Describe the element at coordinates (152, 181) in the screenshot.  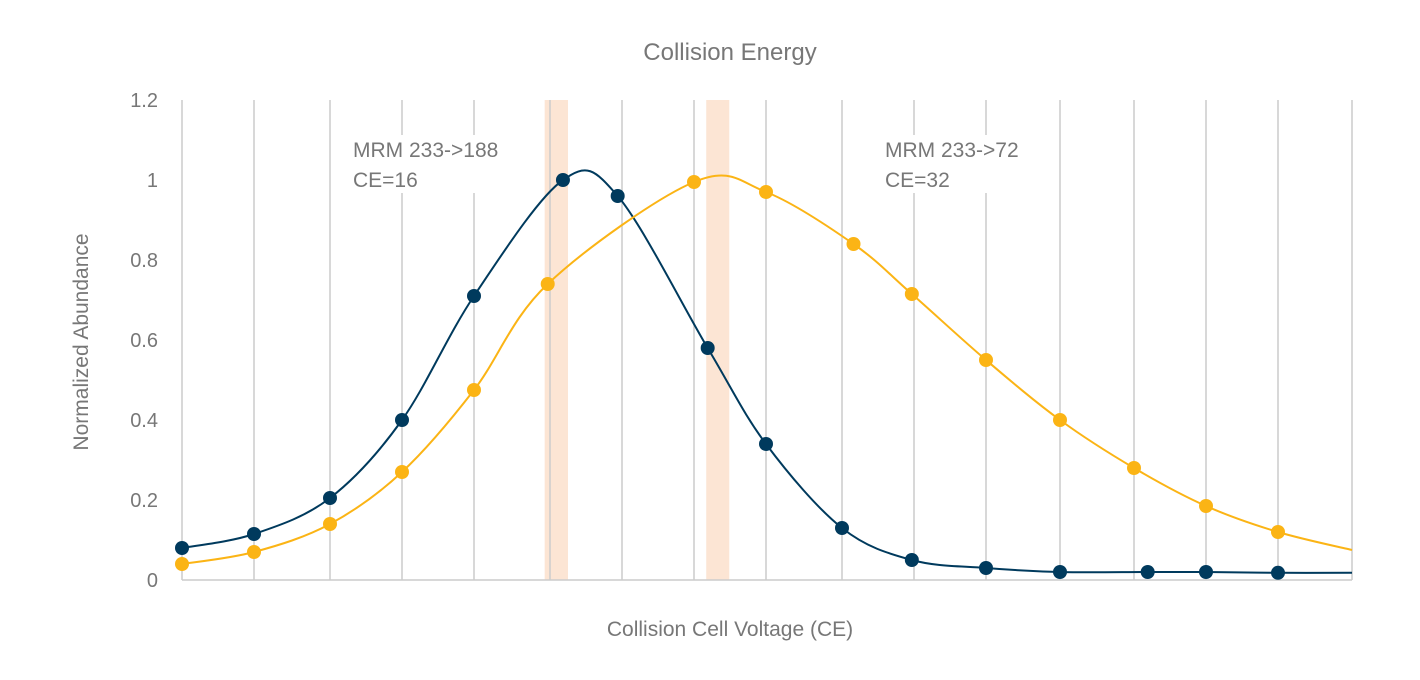
I see `y-tick-label: 1` at that location.